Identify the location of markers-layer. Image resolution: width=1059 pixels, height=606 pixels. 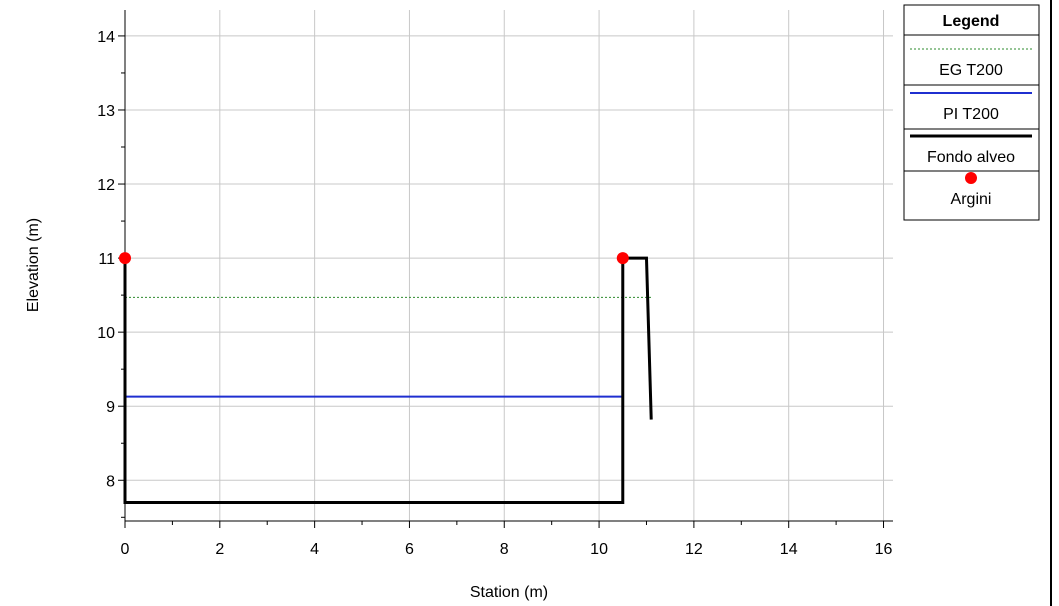
(374, 258).